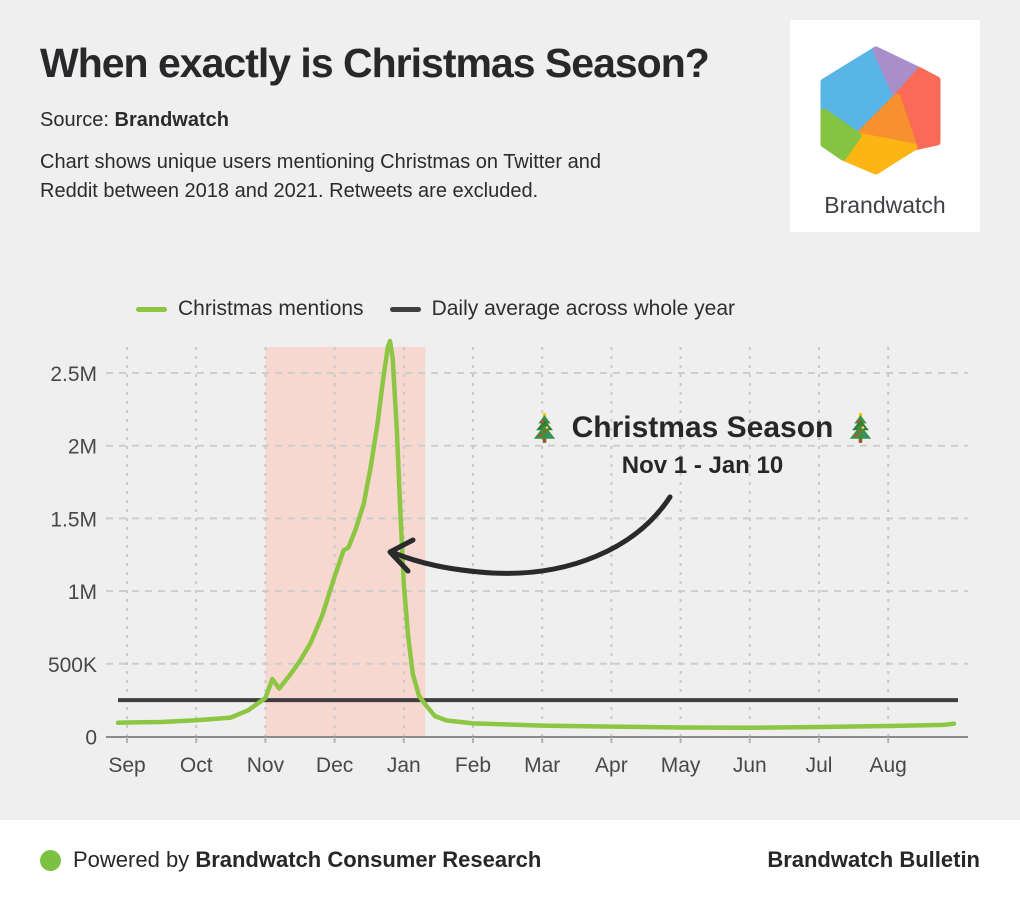  What do you see at coordinates (917, 109) in the screenshot?
I see `hexagon-coral-segment` at bounding box center [917, 109].